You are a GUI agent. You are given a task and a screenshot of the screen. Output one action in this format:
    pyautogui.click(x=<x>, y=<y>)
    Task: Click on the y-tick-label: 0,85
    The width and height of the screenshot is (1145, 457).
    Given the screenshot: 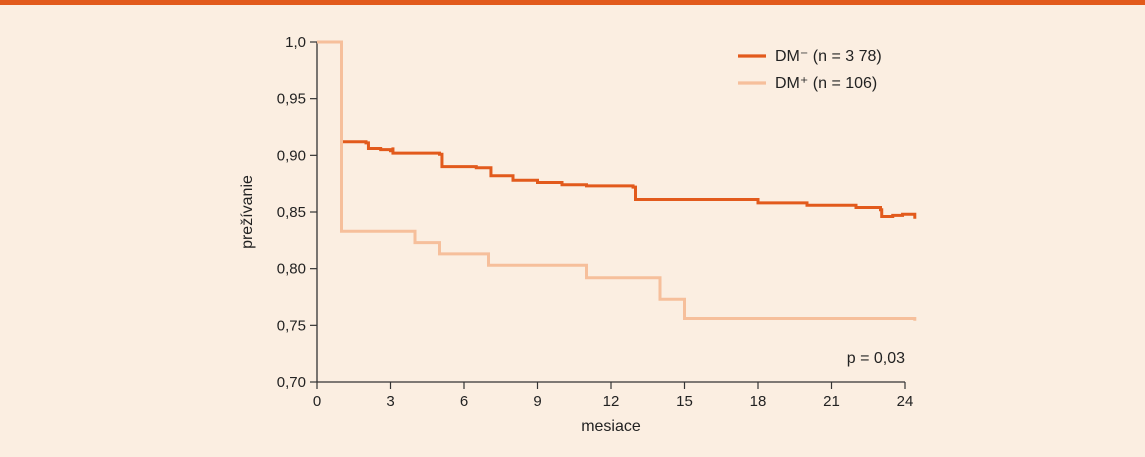 What is the action you would take?
    pyautogui.click(x=291, y=212)
    